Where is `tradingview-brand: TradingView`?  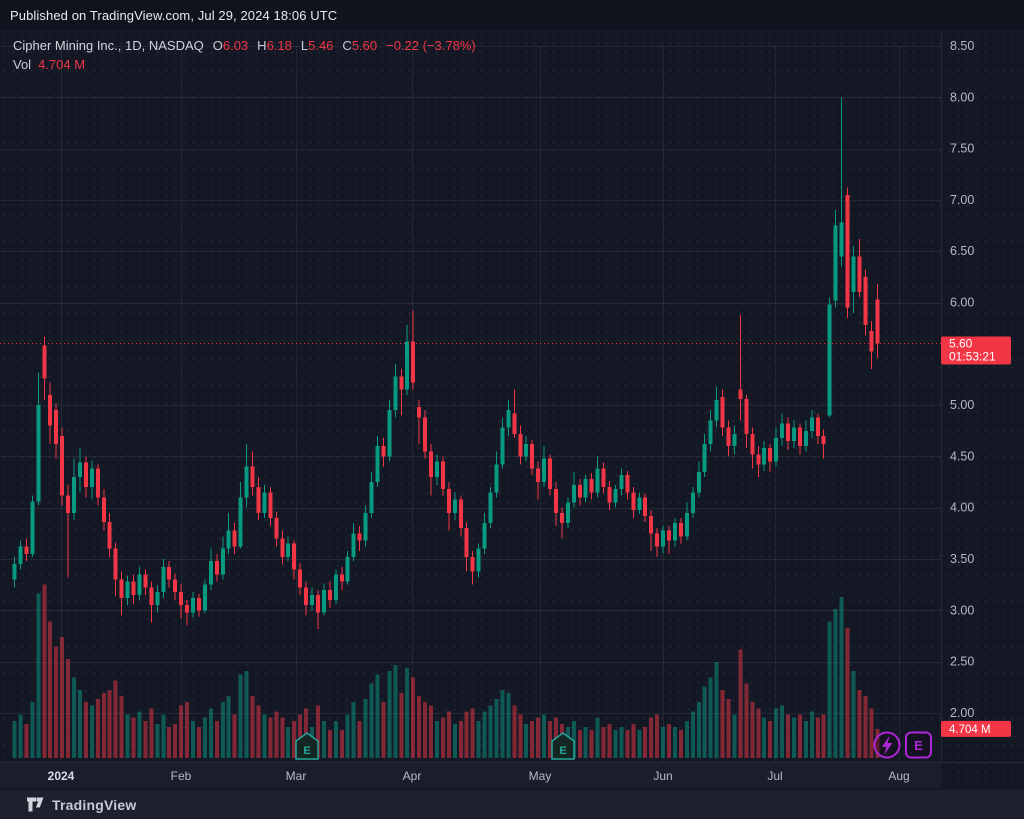 tradingview-brand: TradingView is located at coordinates (94, 804).